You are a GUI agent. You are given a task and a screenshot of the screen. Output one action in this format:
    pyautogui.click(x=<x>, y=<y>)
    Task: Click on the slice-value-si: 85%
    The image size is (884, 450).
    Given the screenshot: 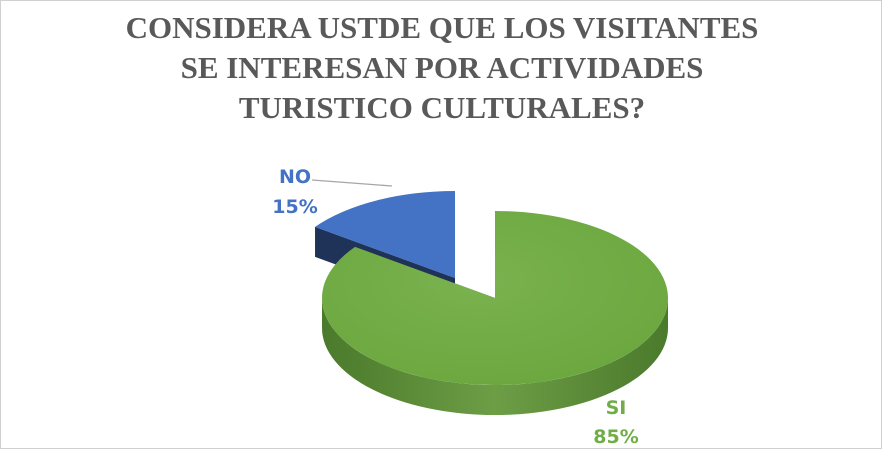 What is the action you would take?
    pyautogui.click(x=615, y=437)
    